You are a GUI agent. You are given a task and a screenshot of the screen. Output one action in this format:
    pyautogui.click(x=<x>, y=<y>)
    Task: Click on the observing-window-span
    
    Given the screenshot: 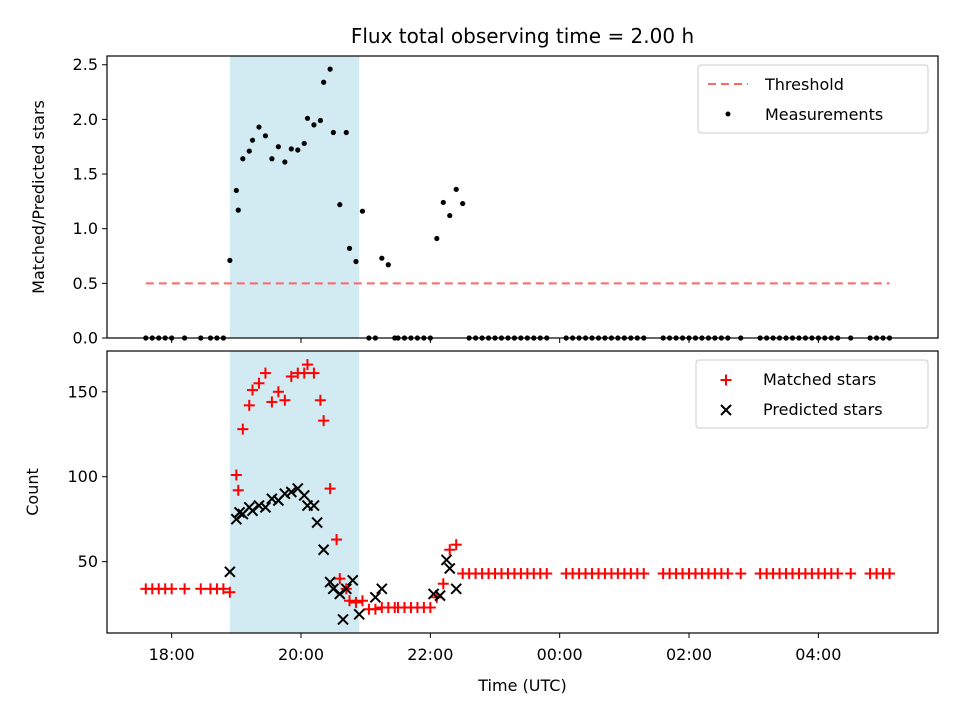 What is the action you would take?
    pyautogui.click(x=294, y=197)
    